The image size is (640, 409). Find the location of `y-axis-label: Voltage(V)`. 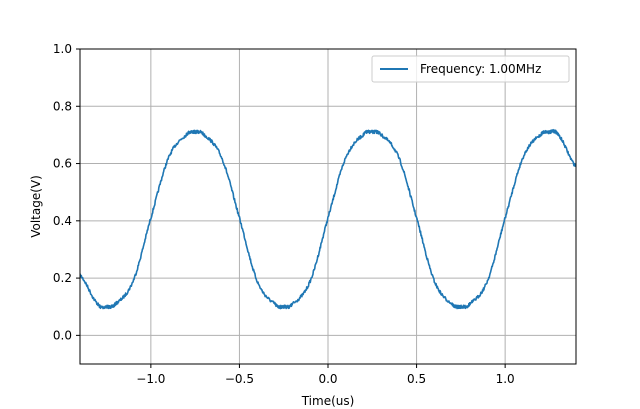

y-axis-label: Voltage(V) is located at coordinates (36, 206).